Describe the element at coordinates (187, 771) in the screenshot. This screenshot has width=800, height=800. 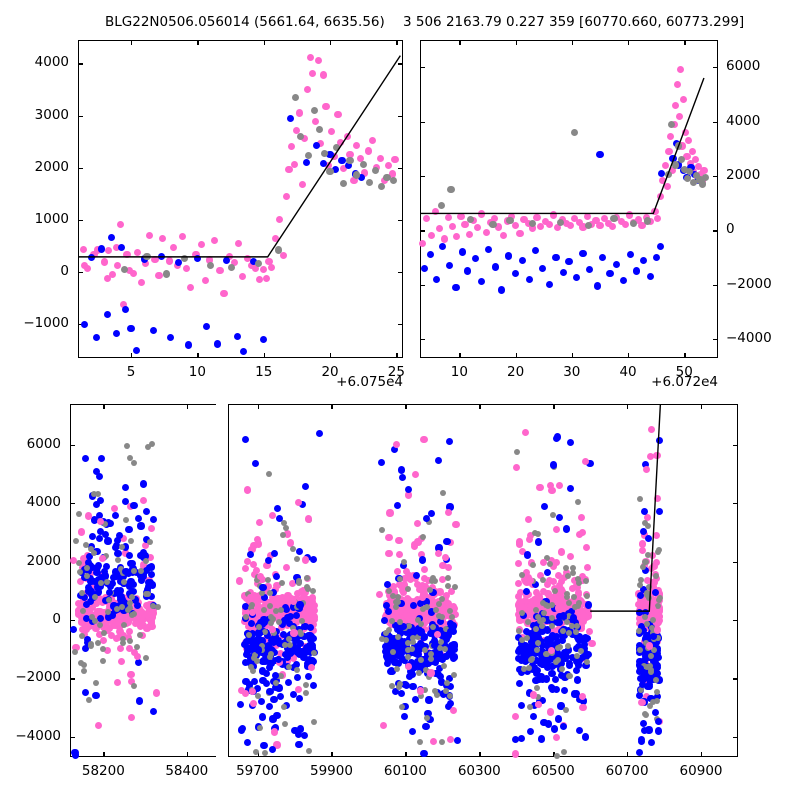
I see `xtick-label-bottom: 58400` at that location.